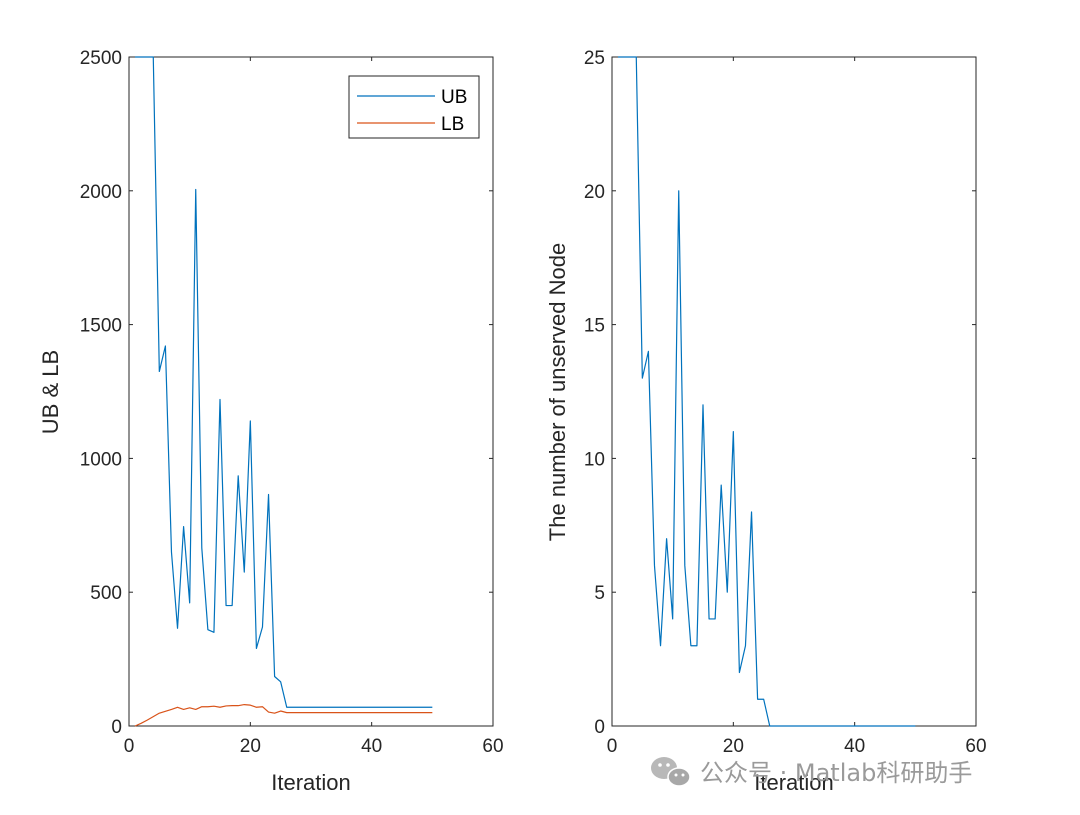 This screenshot has height=815, width=1080. What do you see at coordinates (557, 392) in the screenshot?
I see `y-axis-label: The number of unserved Node` at bounding box center [557, 392].